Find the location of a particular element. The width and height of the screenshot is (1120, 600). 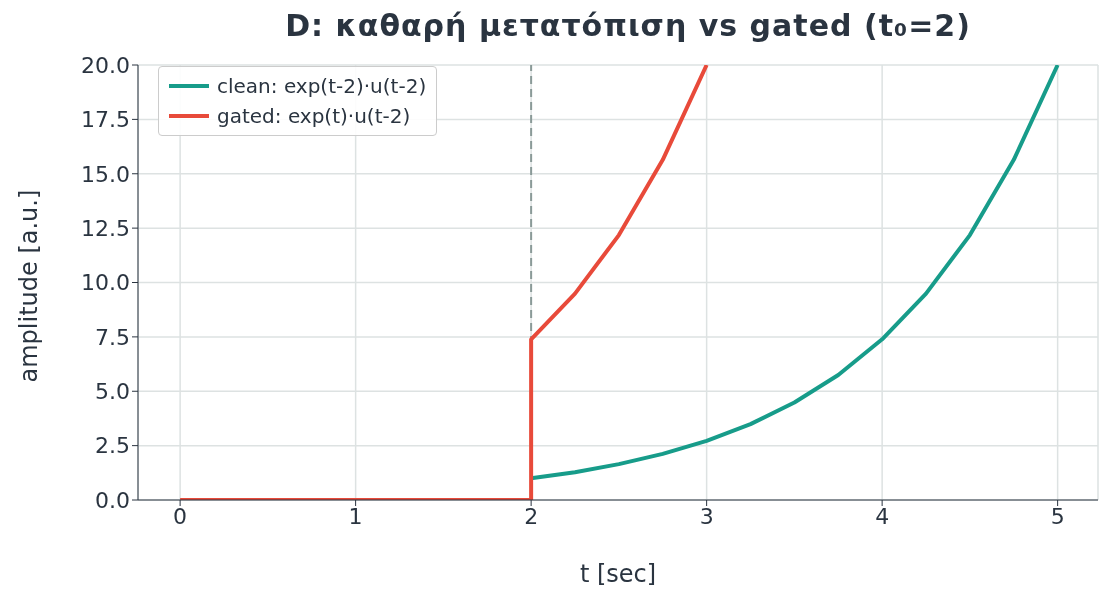

y-tick-label: 10.0 is located at coordinates (105, 283).